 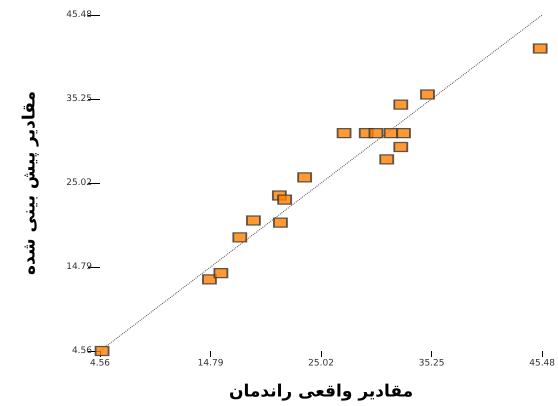 I want to click on x-tick-label: 14.79, so click(x=211, y=363).